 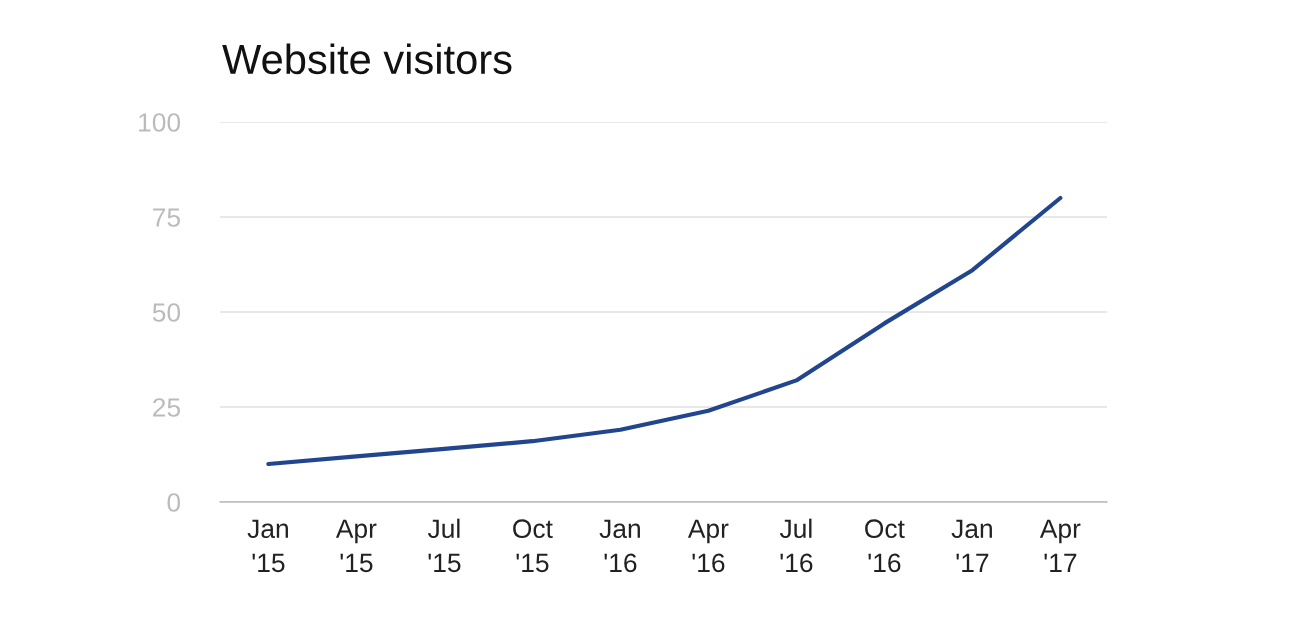 I want to click on y-tick-label: 25, so click(x=167, y=407).